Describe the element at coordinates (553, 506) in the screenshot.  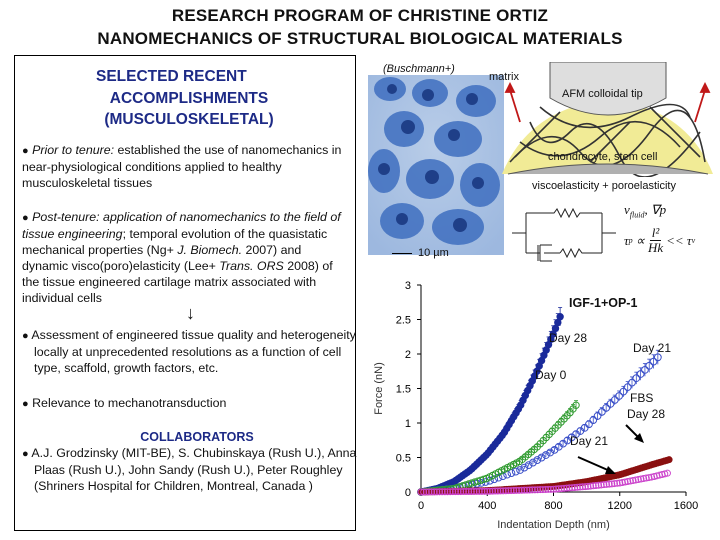
I see `x-tick-label: 800` at that location.